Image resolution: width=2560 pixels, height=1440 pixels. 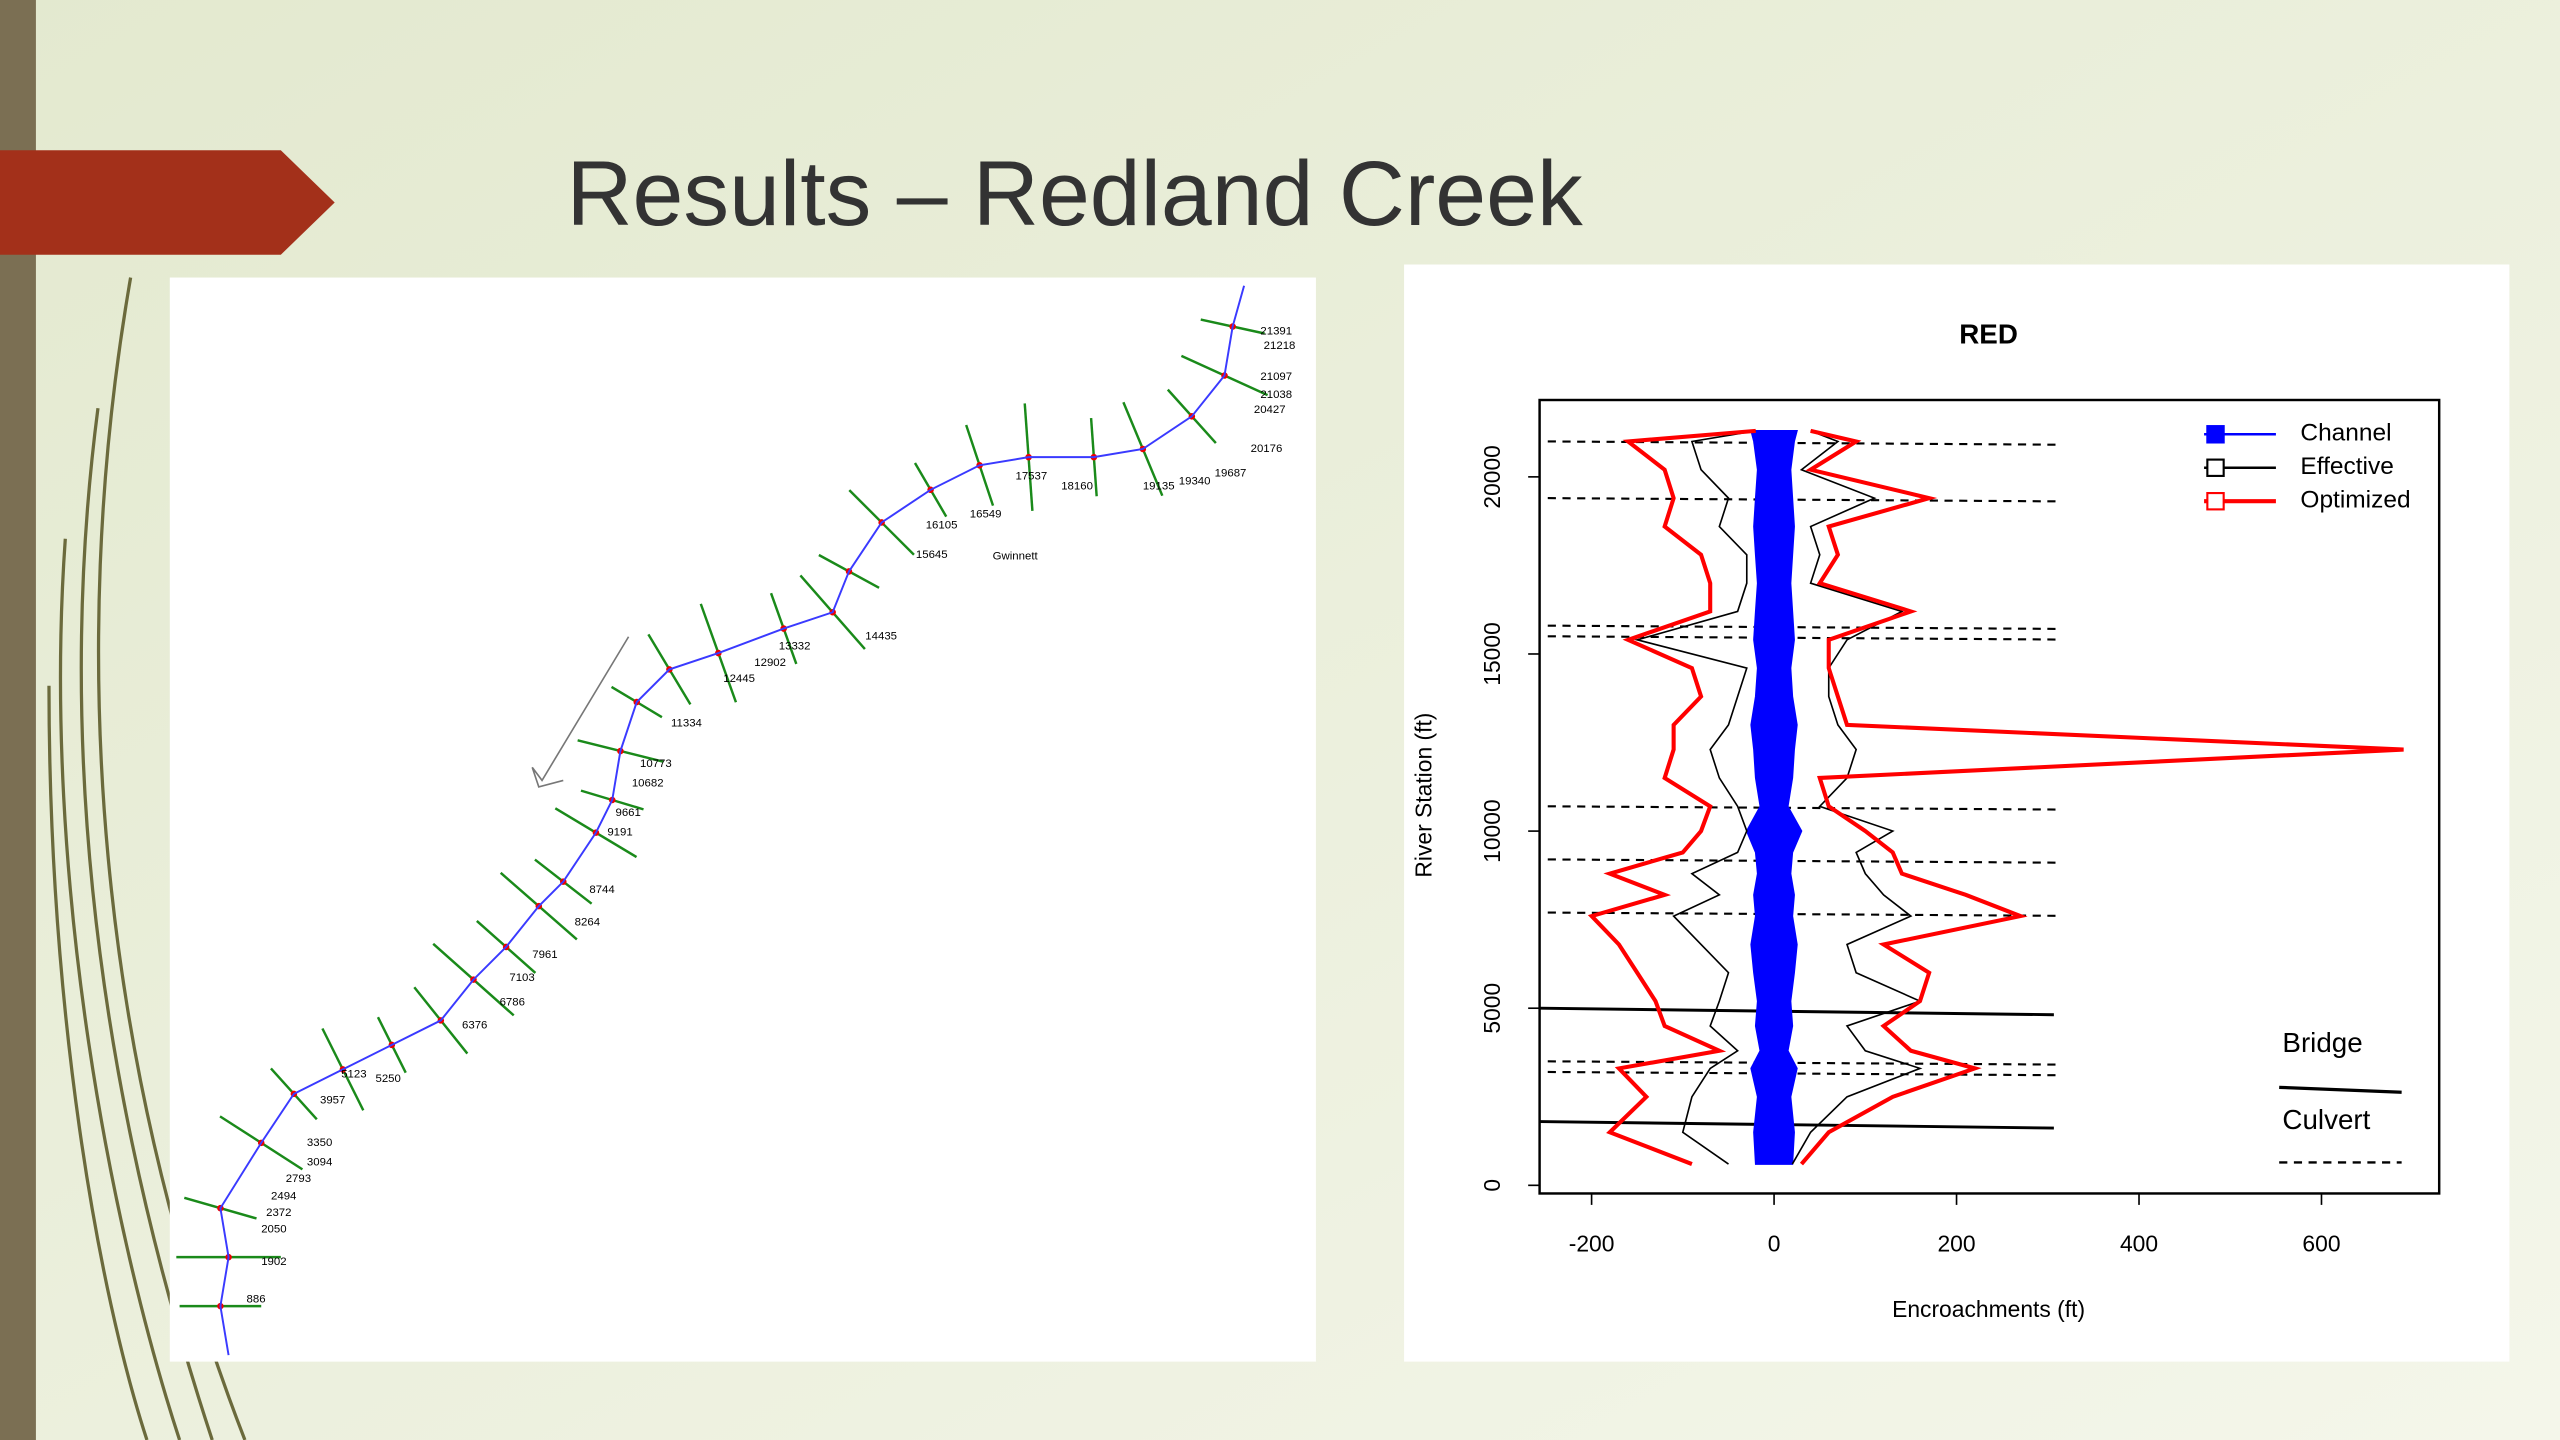 What do you see at coordinates (1280, 346) in the screenshot?
I see `station-label: 21218` at bounding box center [1280, 346].